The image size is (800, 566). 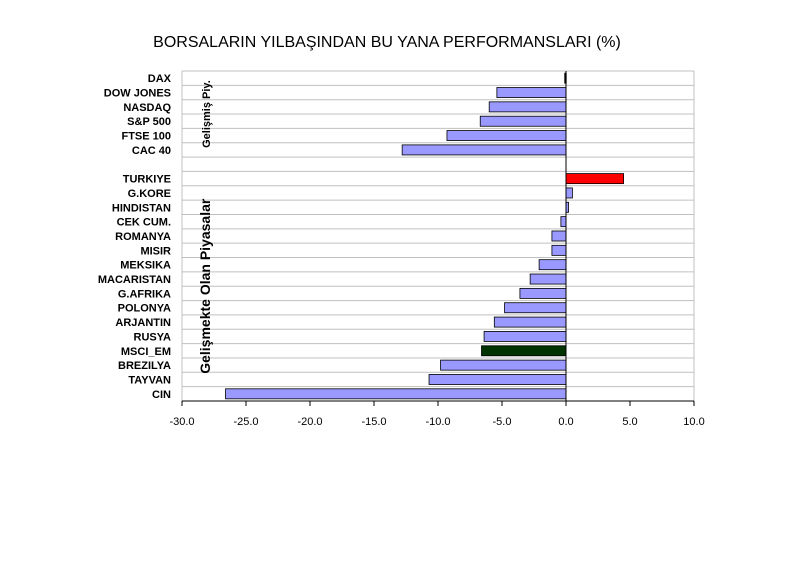 I want to click on group-label: Gelişmekte Olan Piyasalar, so click(x=205, y=286).